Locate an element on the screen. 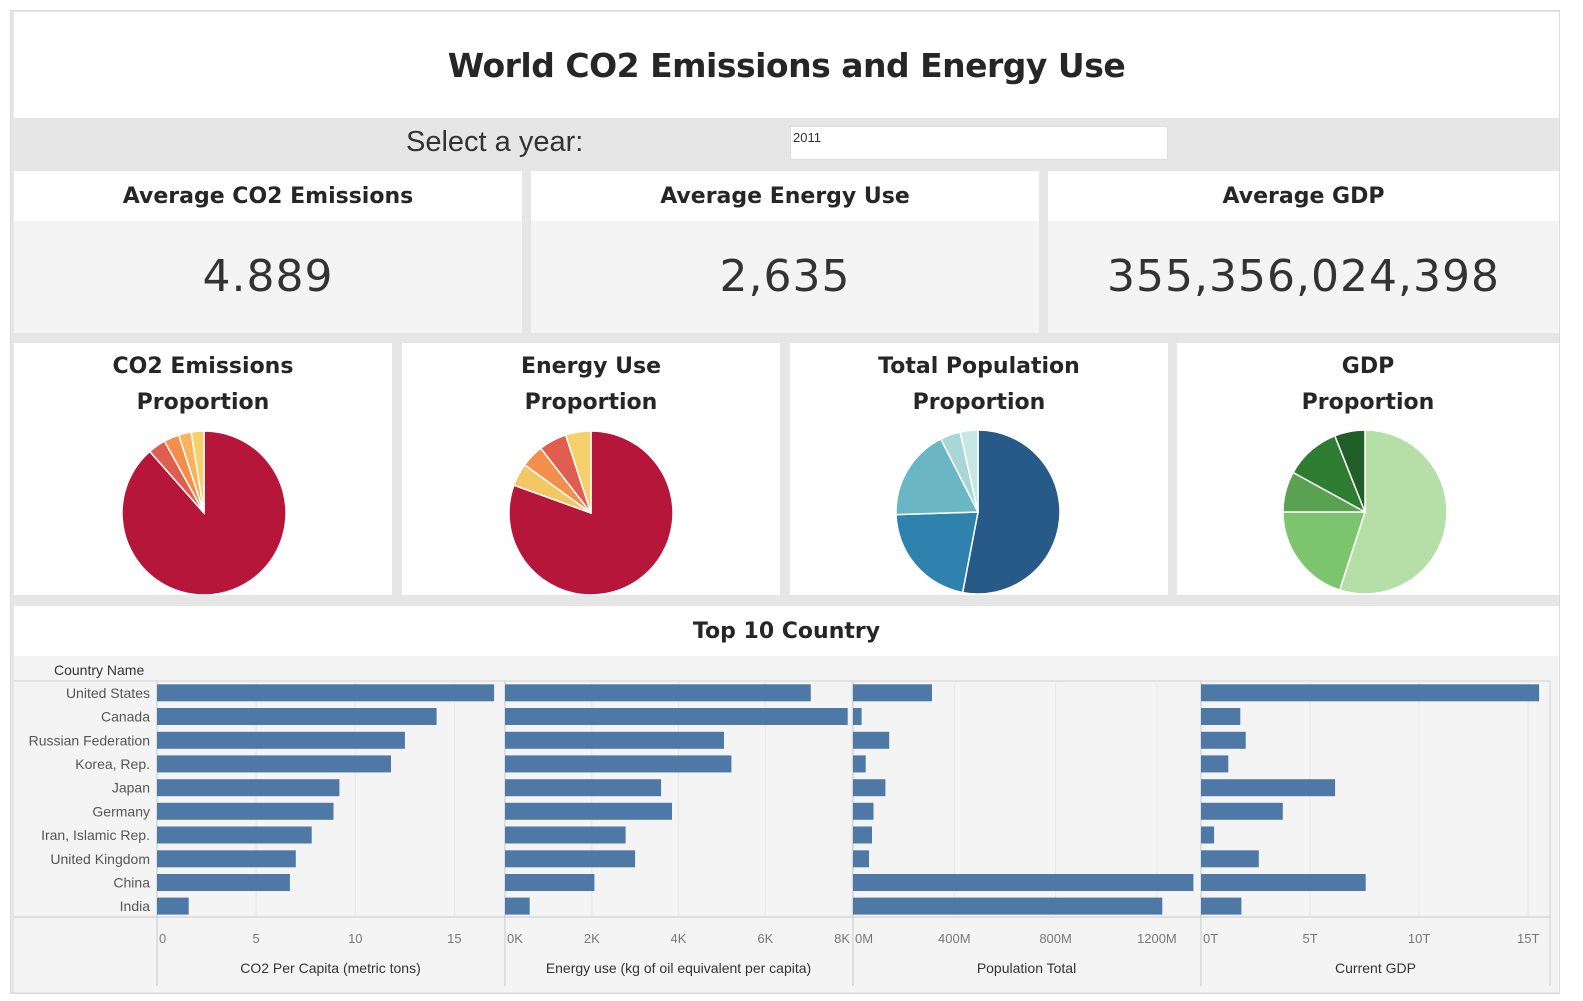 The width and height of the screenshot is (1583, 1001). tick-label: 8K is located at coordinates (842, 938).